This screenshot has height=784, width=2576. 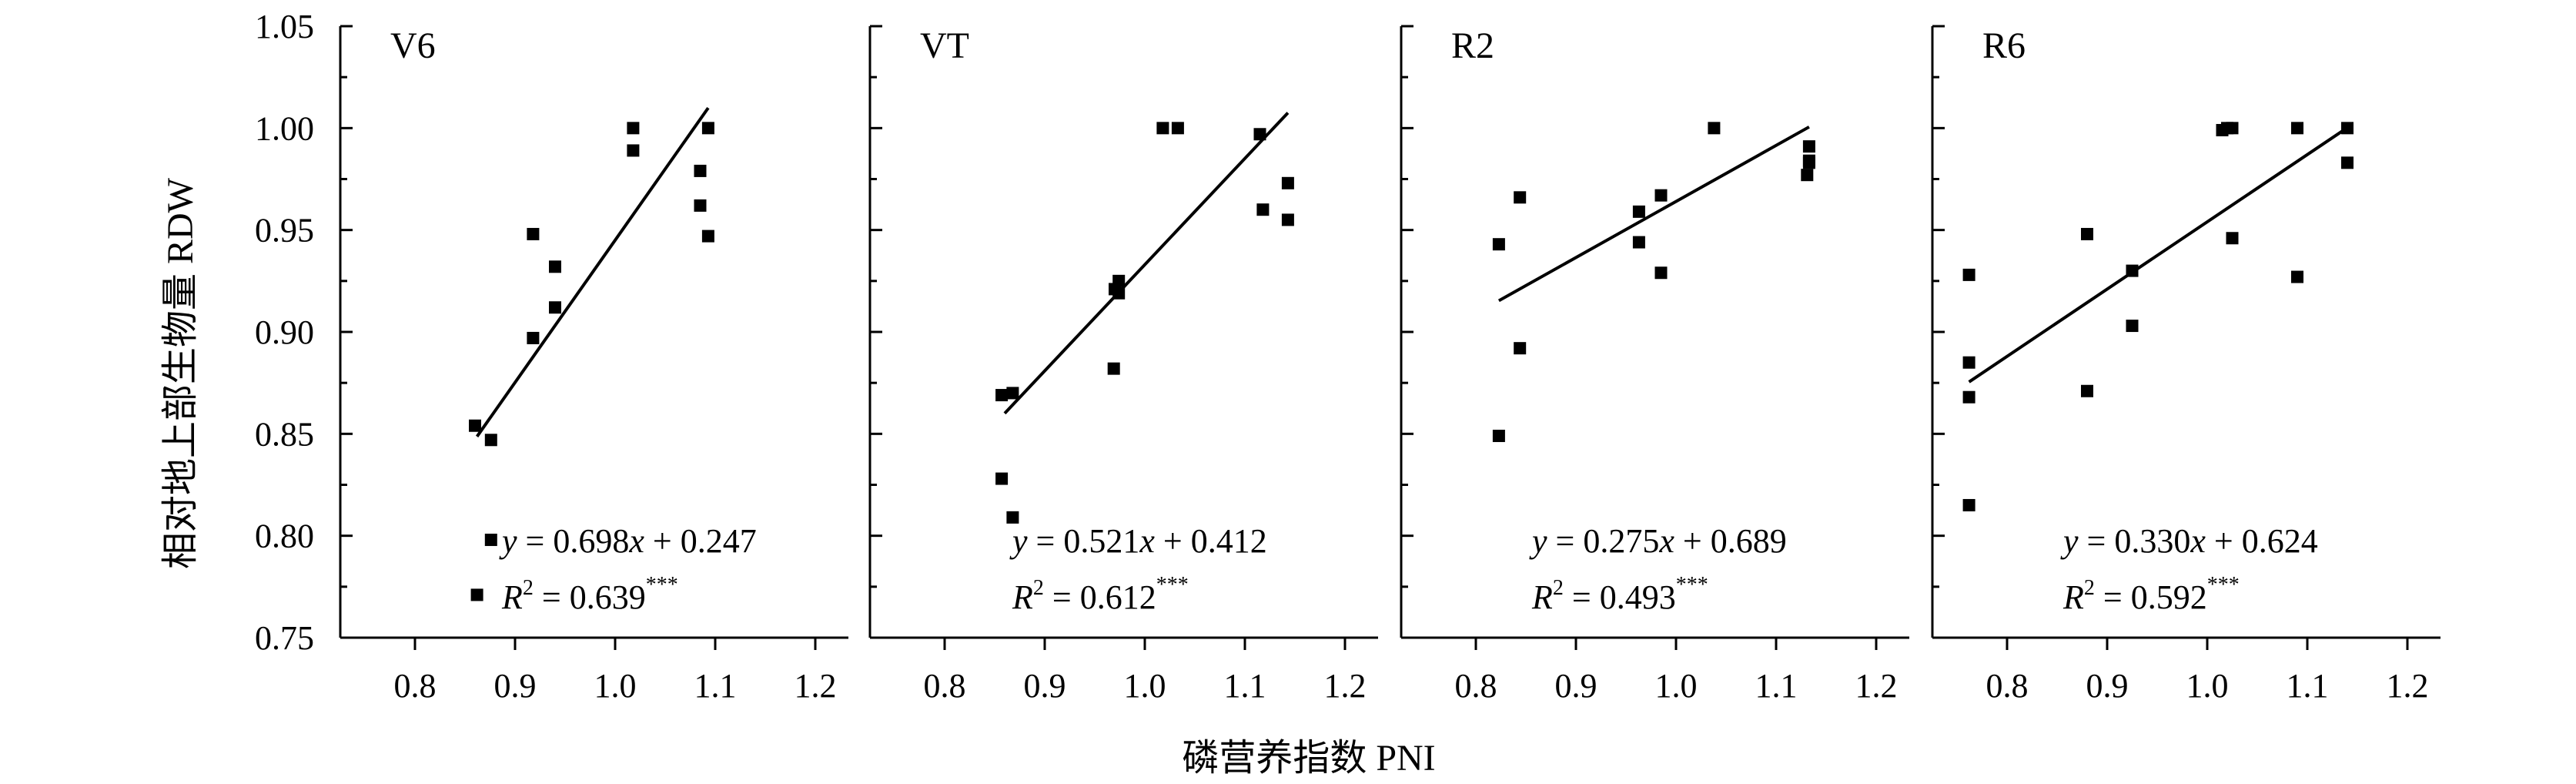 What do you see at coordinates (1211, 541) in the screenshot?
I see `equation-intercept: + 0.412` at bounding box center [1211, 541].